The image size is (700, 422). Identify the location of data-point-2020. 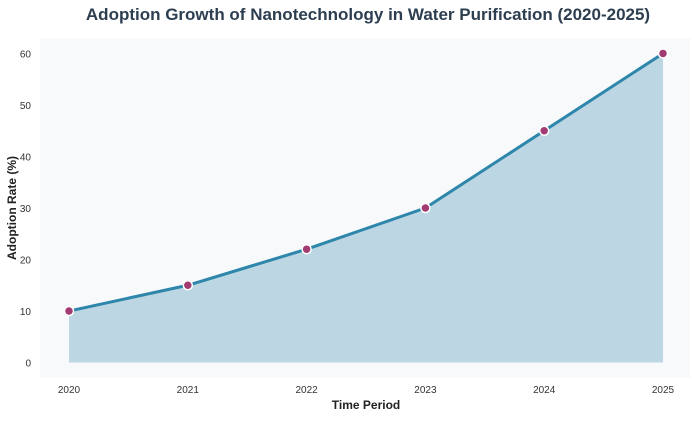
(69, 311).